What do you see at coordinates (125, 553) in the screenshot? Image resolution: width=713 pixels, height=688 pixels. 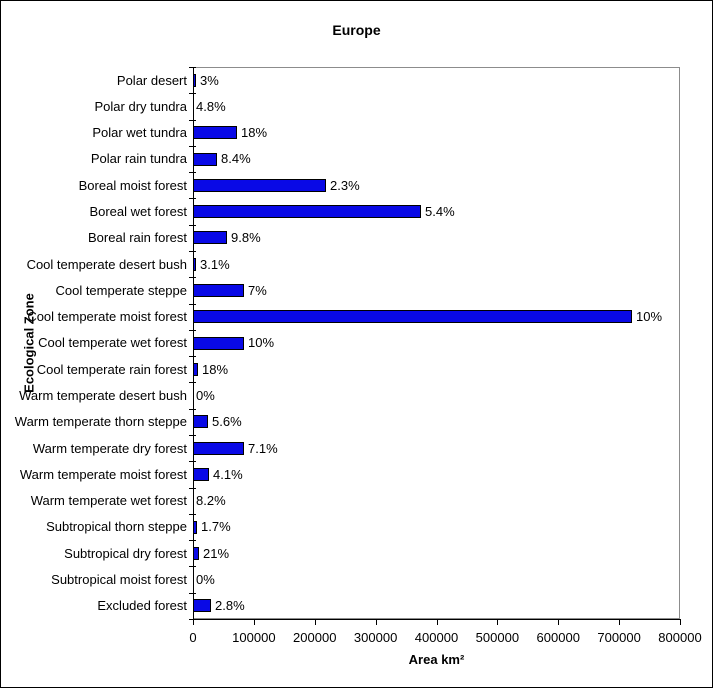 I see `category-label: Subtropical dry forest` at bounding box center [125, 553].